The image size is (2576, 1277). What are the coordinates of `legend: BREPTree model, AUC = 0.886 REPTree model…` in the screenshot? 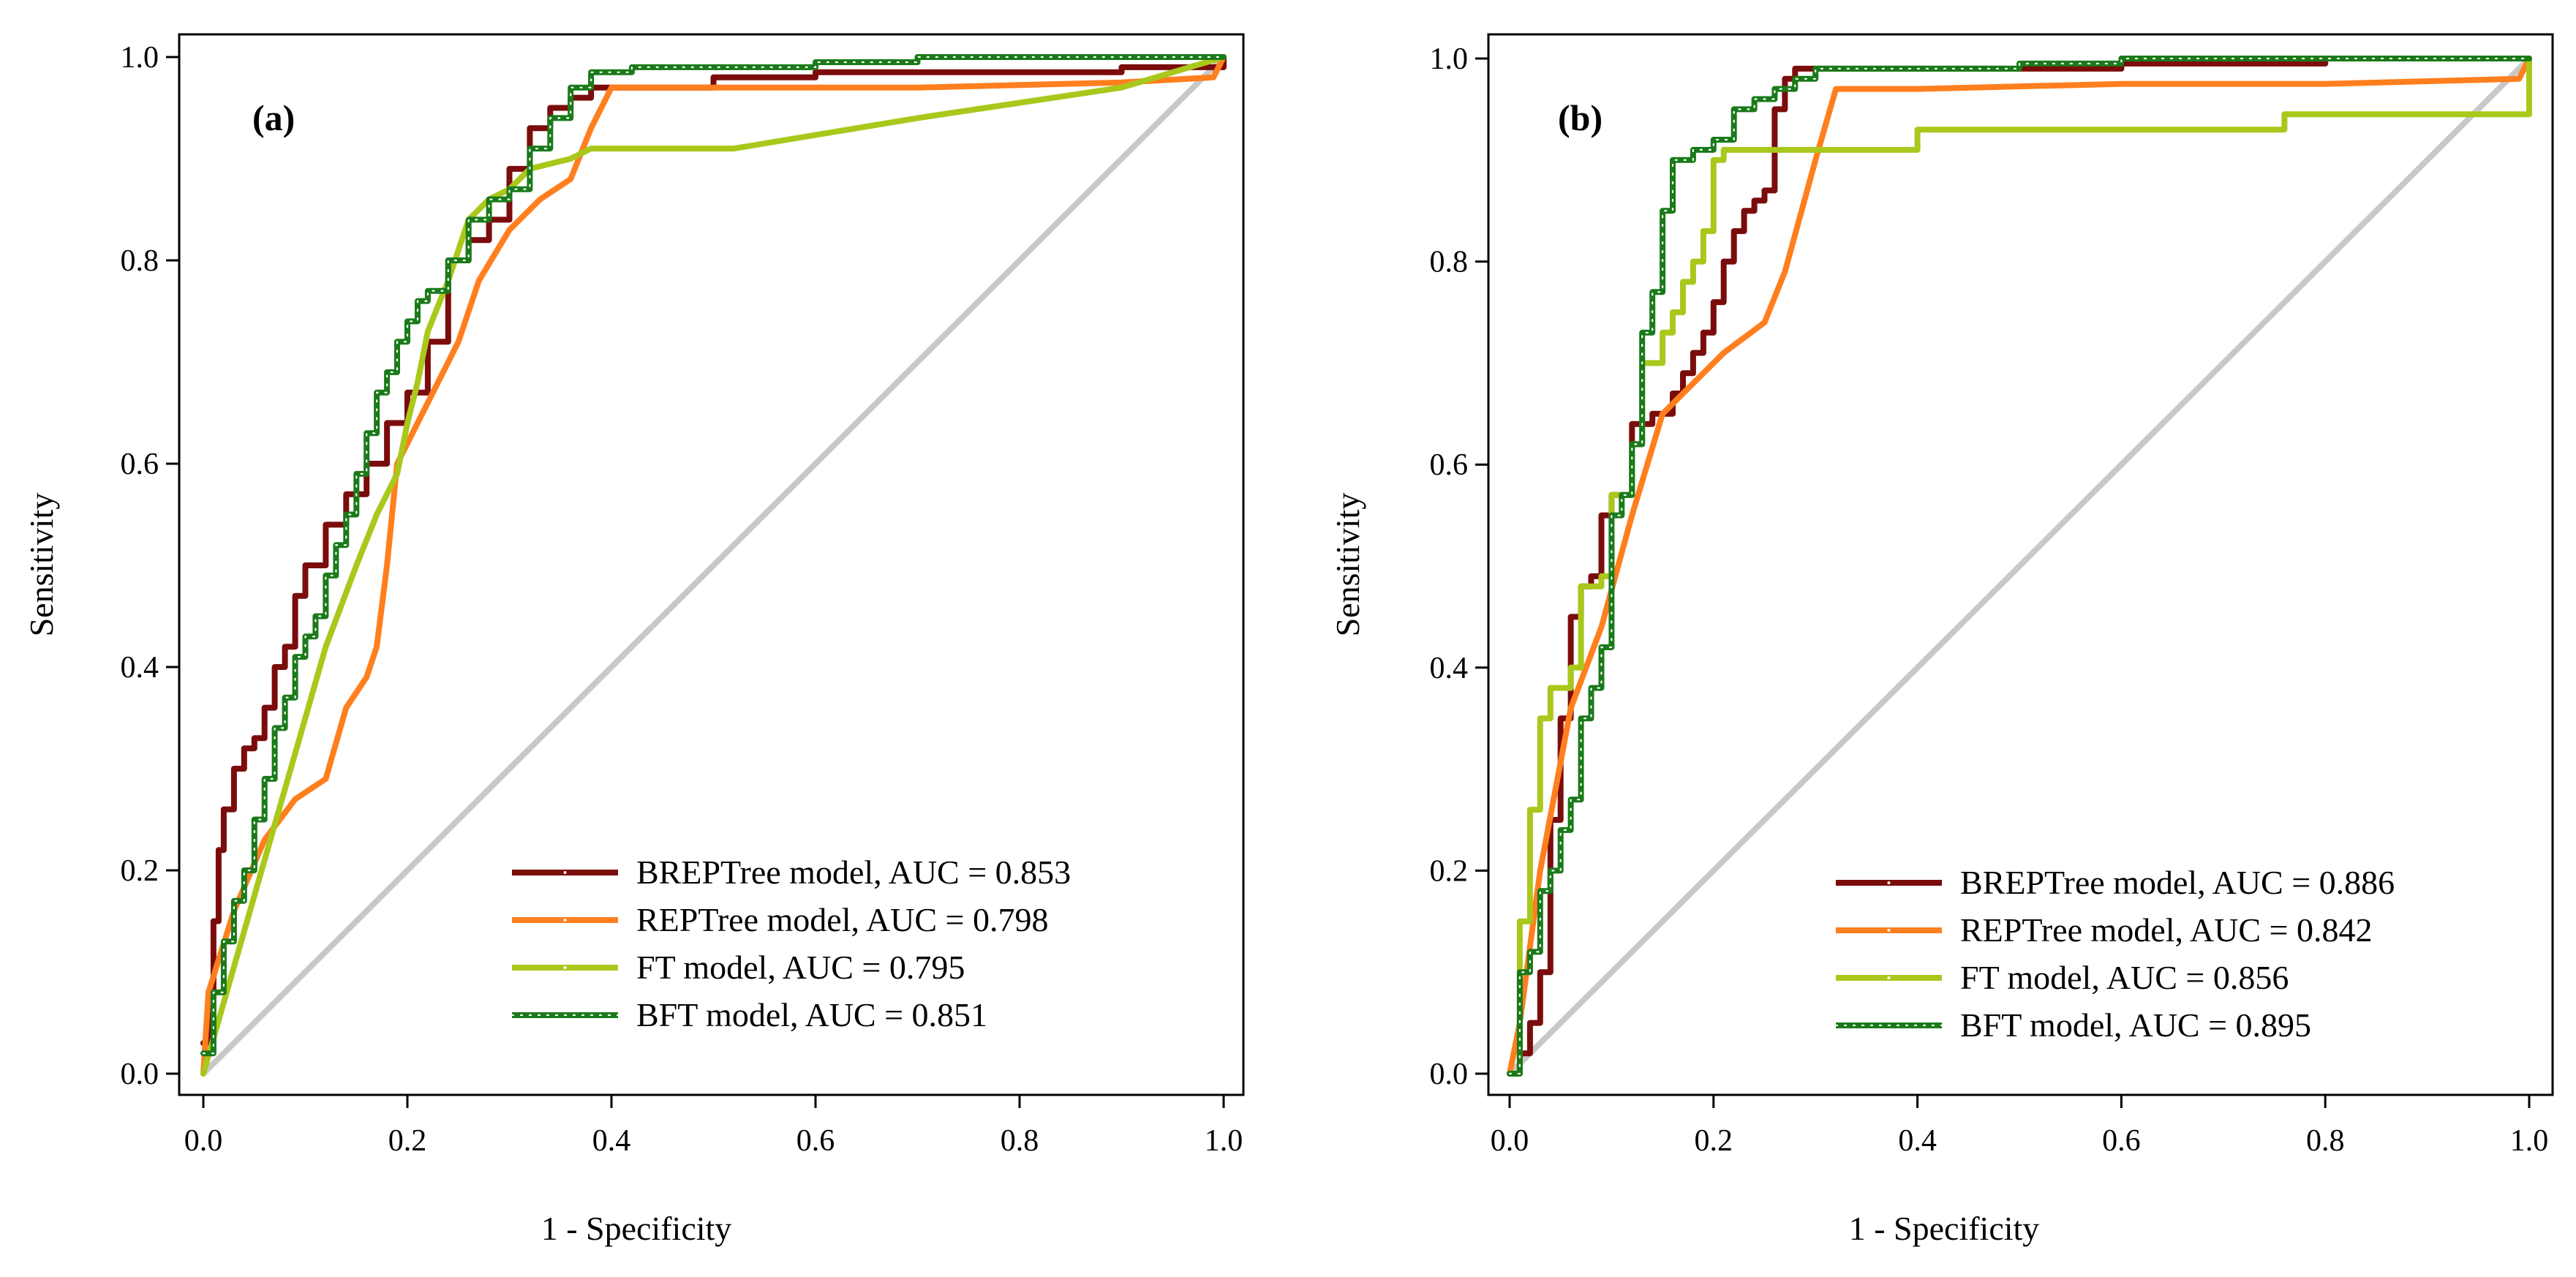 It's located at (2114, 954).